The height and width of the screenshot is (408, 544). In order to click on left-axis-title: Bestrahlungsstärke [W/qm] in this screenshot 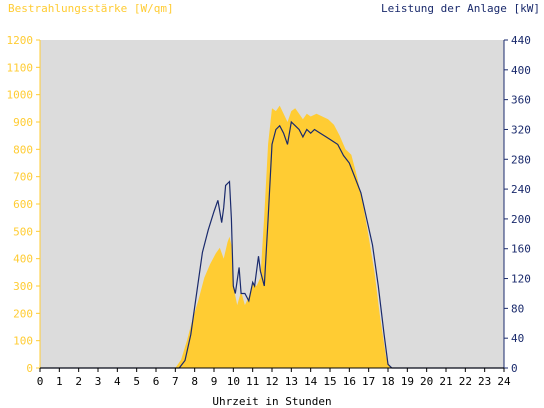, I will do `click(91, 8)`.